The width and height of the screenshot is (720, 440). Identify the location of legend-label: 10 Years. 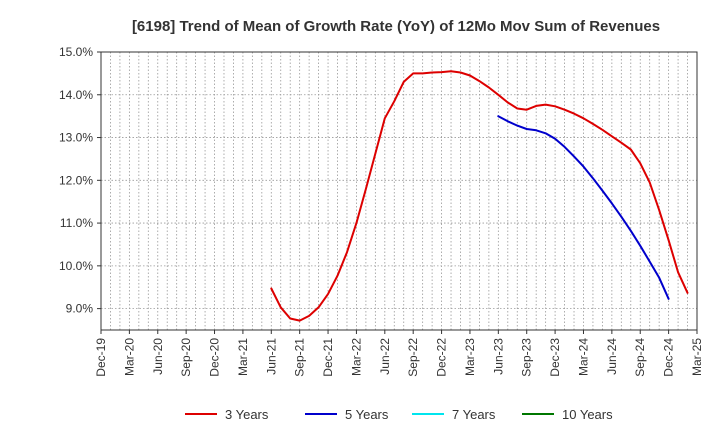
(587, 414).